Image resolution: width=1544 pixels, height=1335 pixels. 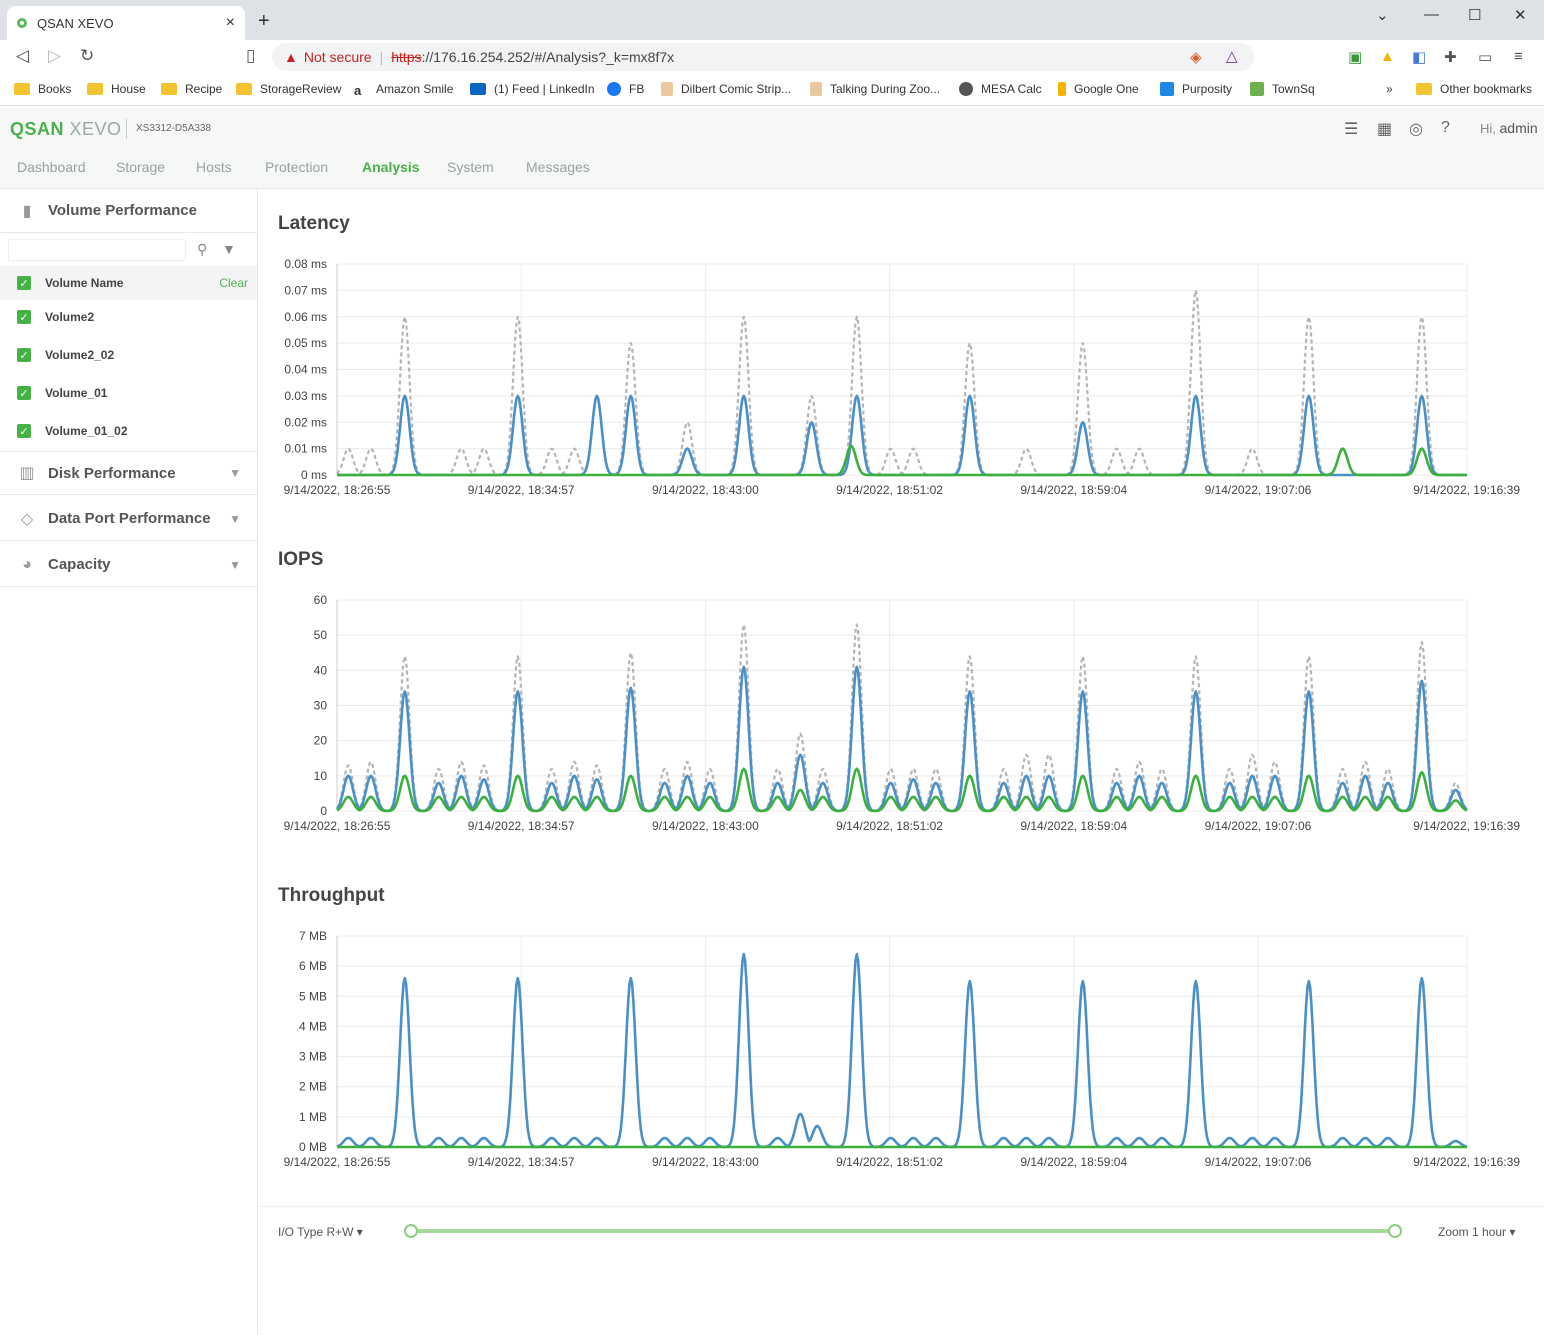 What do you see at coordinates (1098, 89) in the screenshot?
I see `bookmark-google-one: Google One` at bounding box center [1098, 89].